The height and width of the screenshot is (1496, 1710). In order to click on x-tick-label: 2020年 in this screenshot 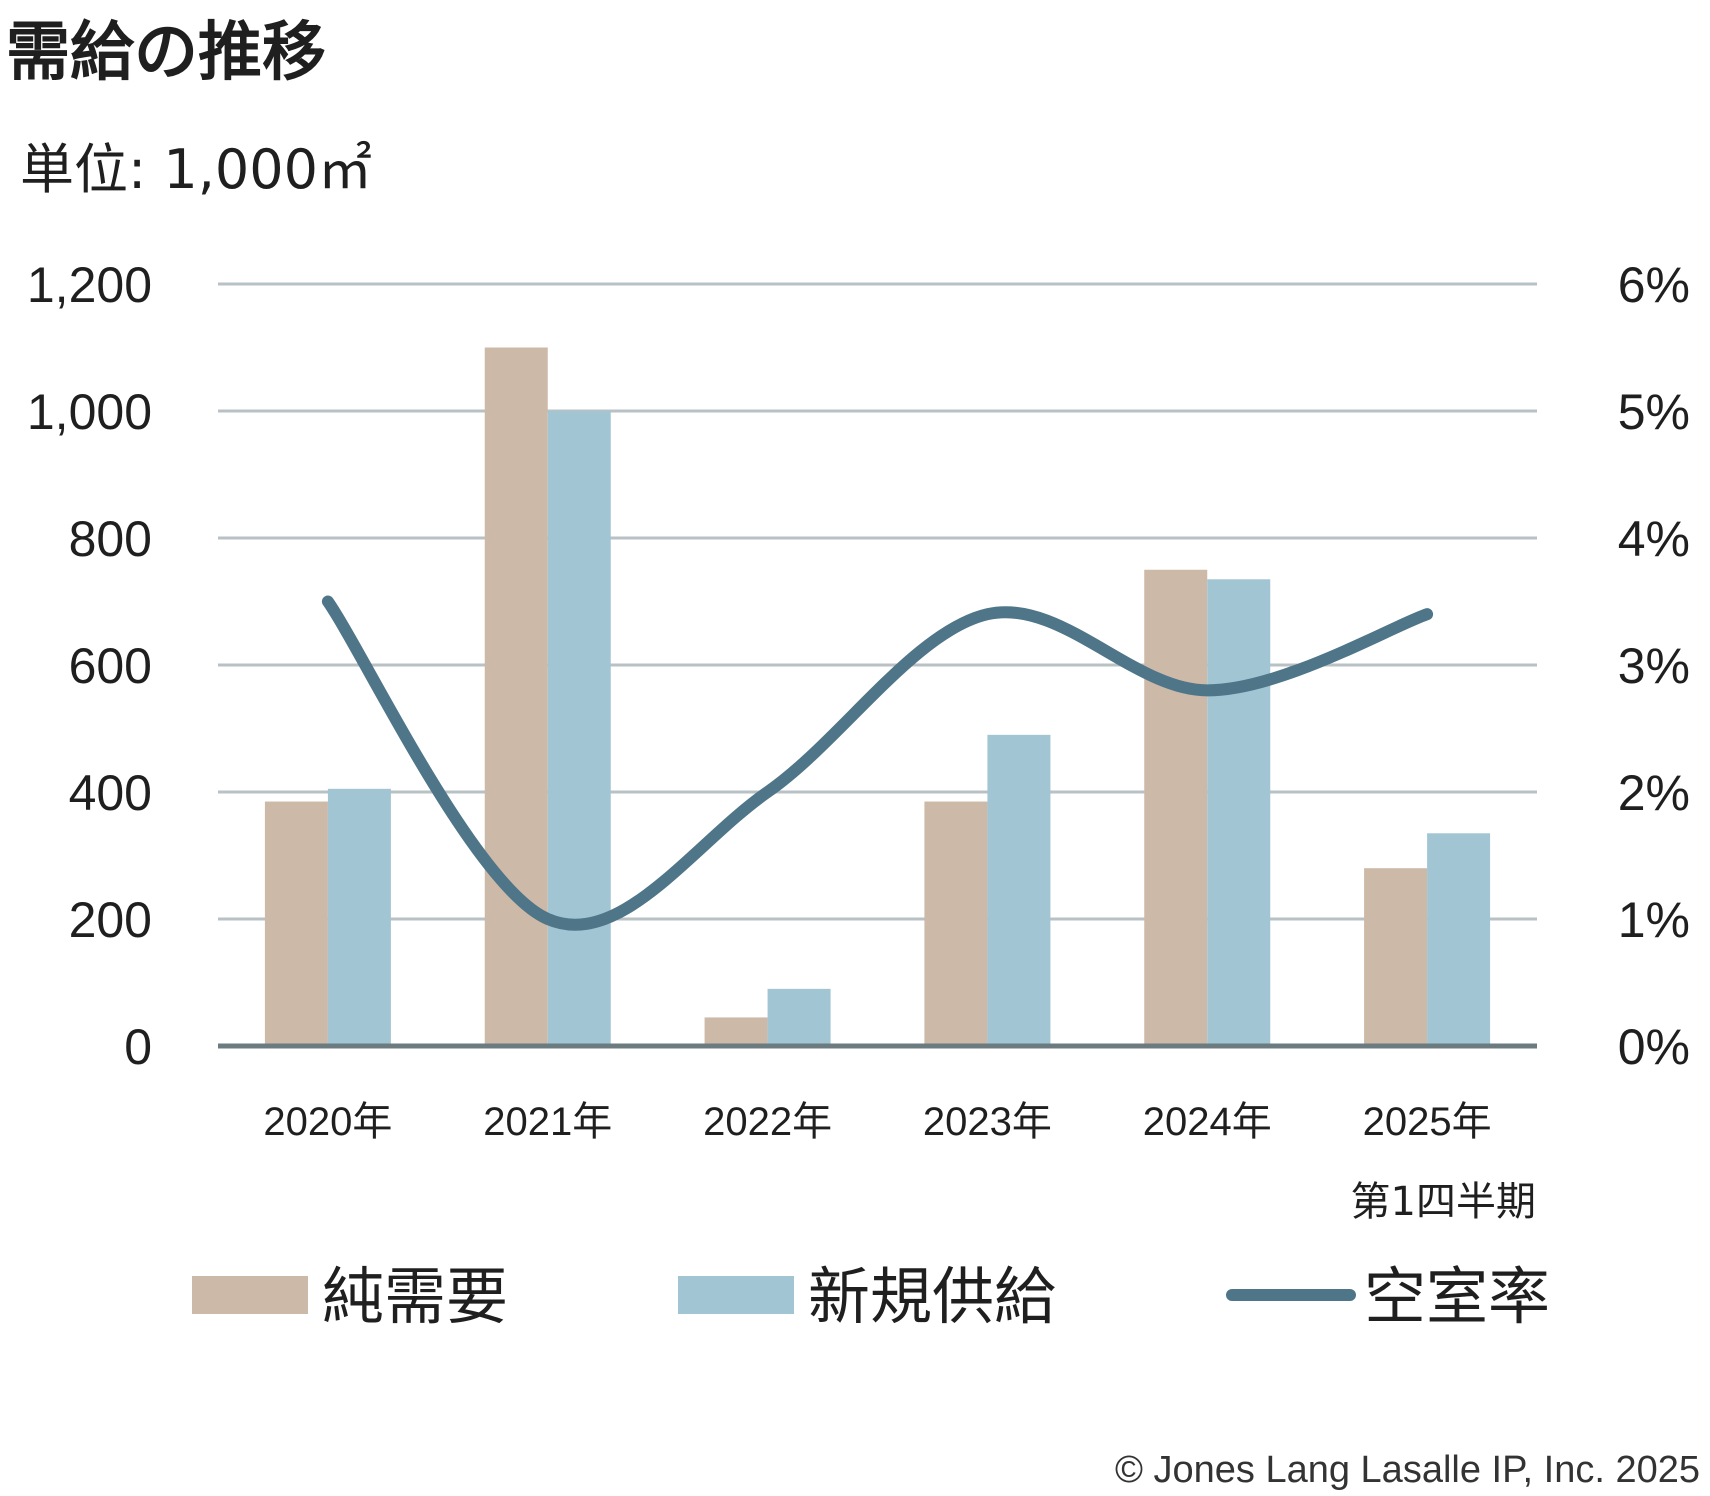, I will do `click(327, 1122)`.